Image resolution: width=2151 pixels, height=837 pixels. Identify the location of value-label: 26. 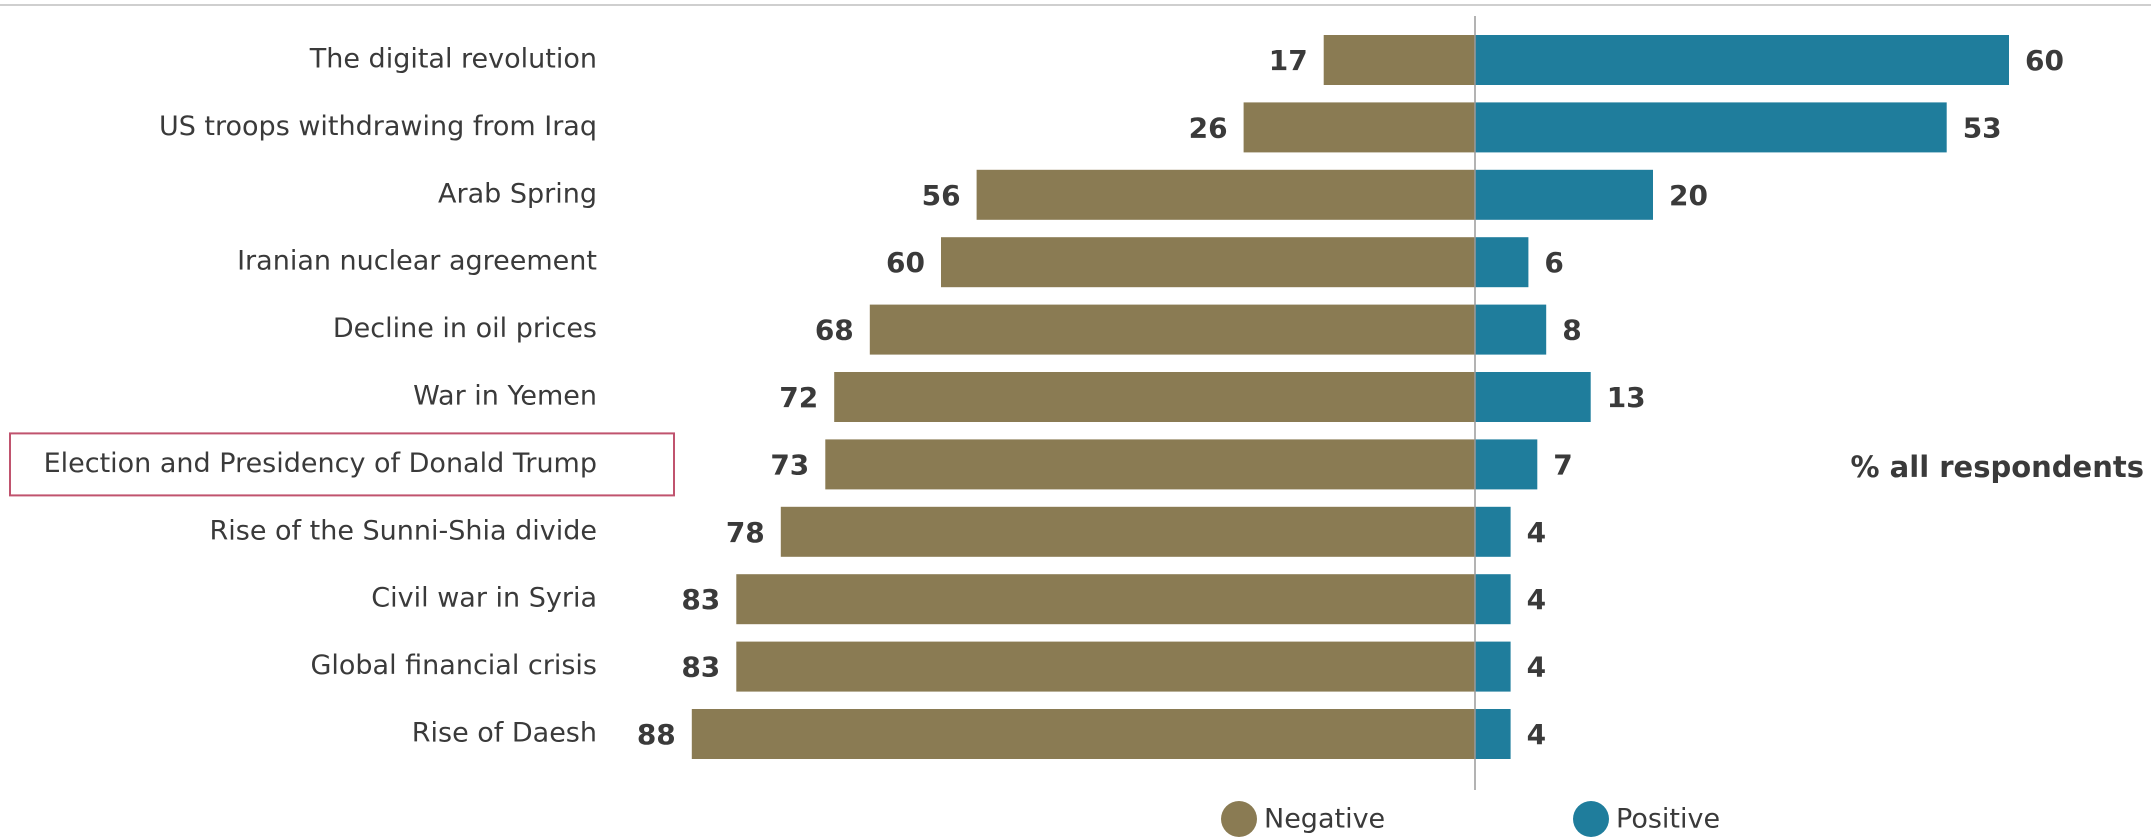
(1208, 127).